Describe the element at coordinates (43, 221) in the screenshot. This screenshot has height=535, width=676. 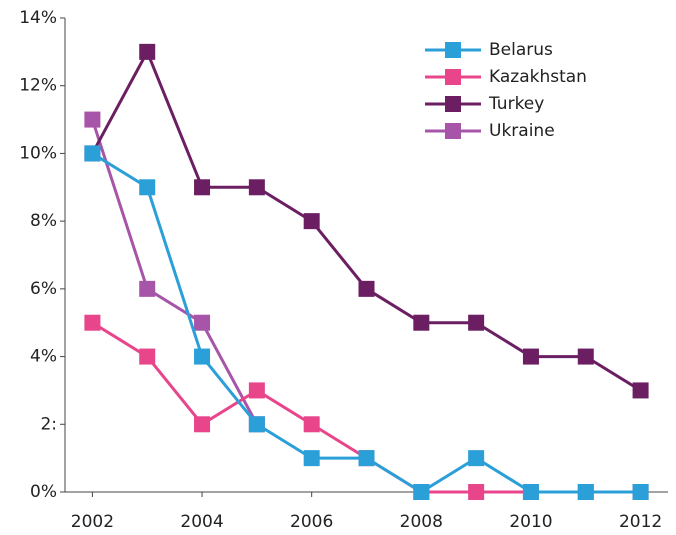
I see `y-tick-label: 8%` at that location.